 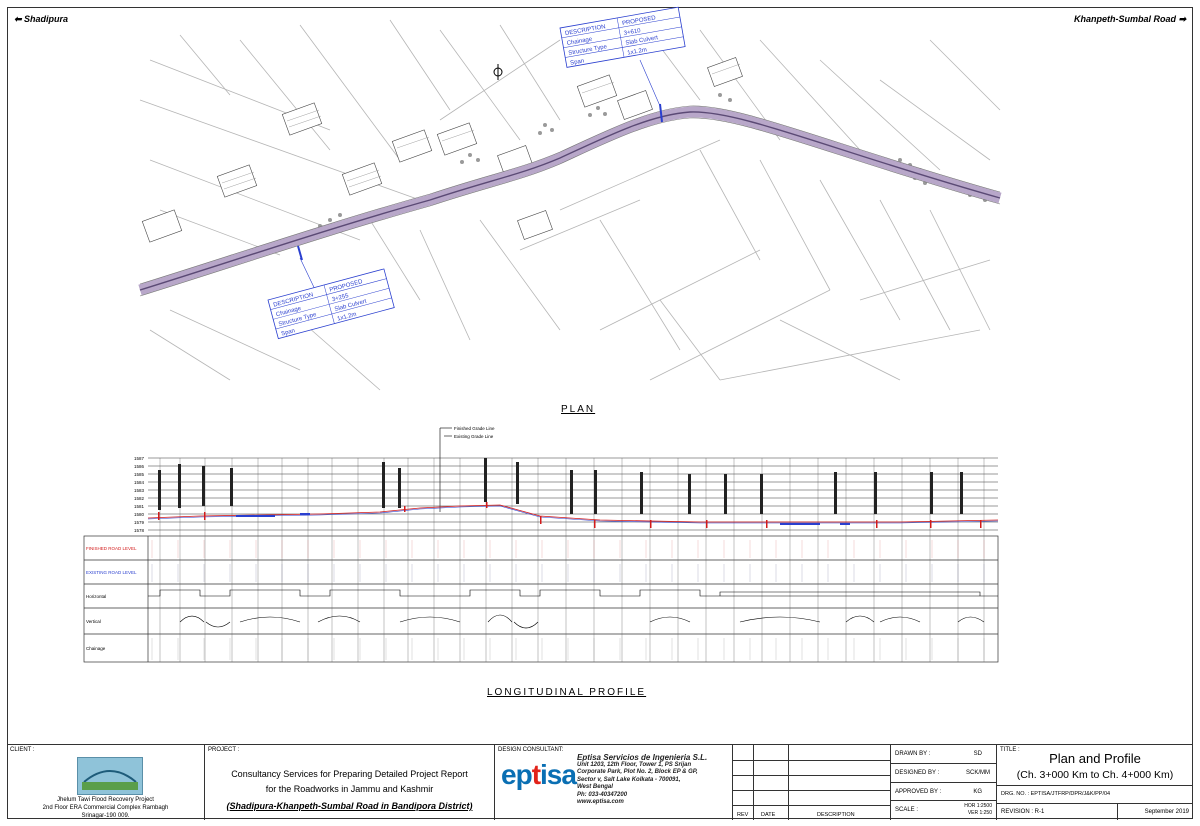 What do you see at coordinates (568, 549) in the screenshot?
I see `frl-values` at bounding box center [568, 549].